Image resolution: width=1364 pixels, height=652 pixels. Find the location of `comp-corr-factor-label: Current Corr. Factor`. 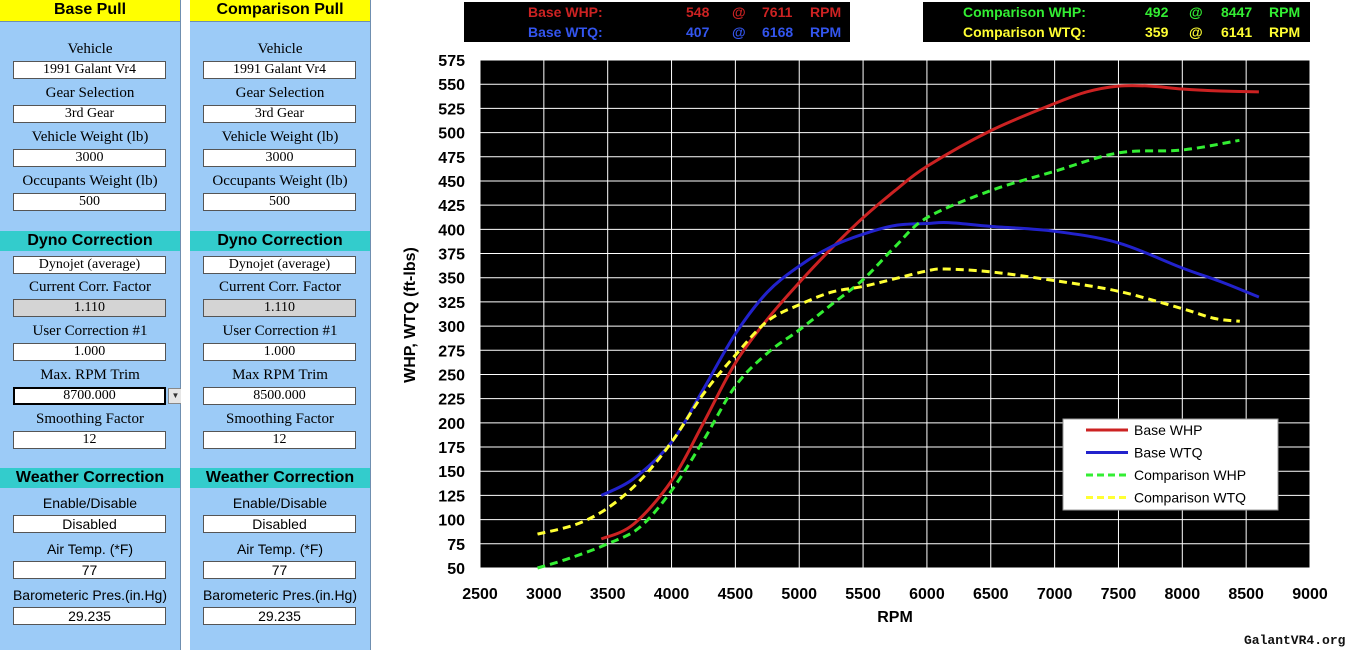

comp-corr-factor-label: Current Corr. Factor is located at coordinates (280, 287).